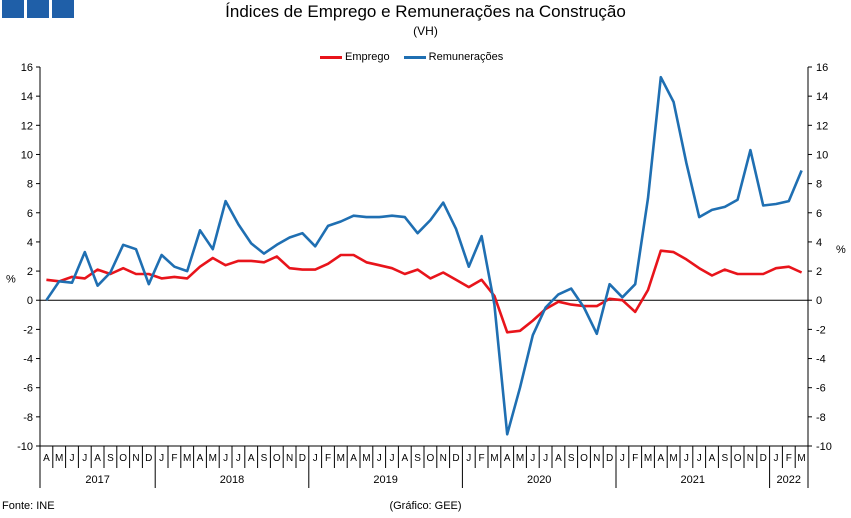 This screenshot has width=851, height=518. What do you see at coordinates (385, 480) in the screenshot?
I see `year-label: 2019` at bounding box center [385, 480].